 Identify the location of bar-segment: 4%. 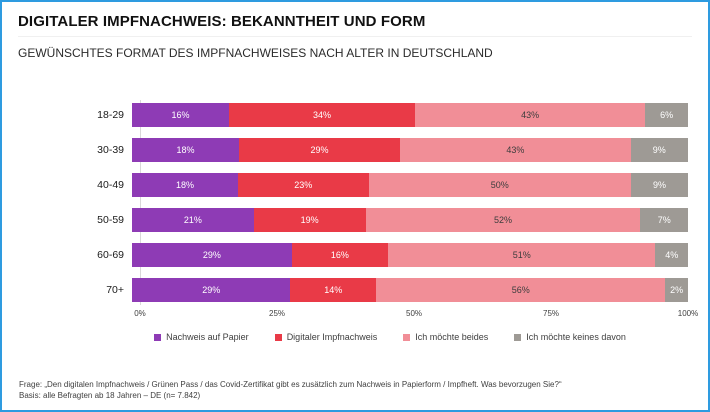
(671, 255).